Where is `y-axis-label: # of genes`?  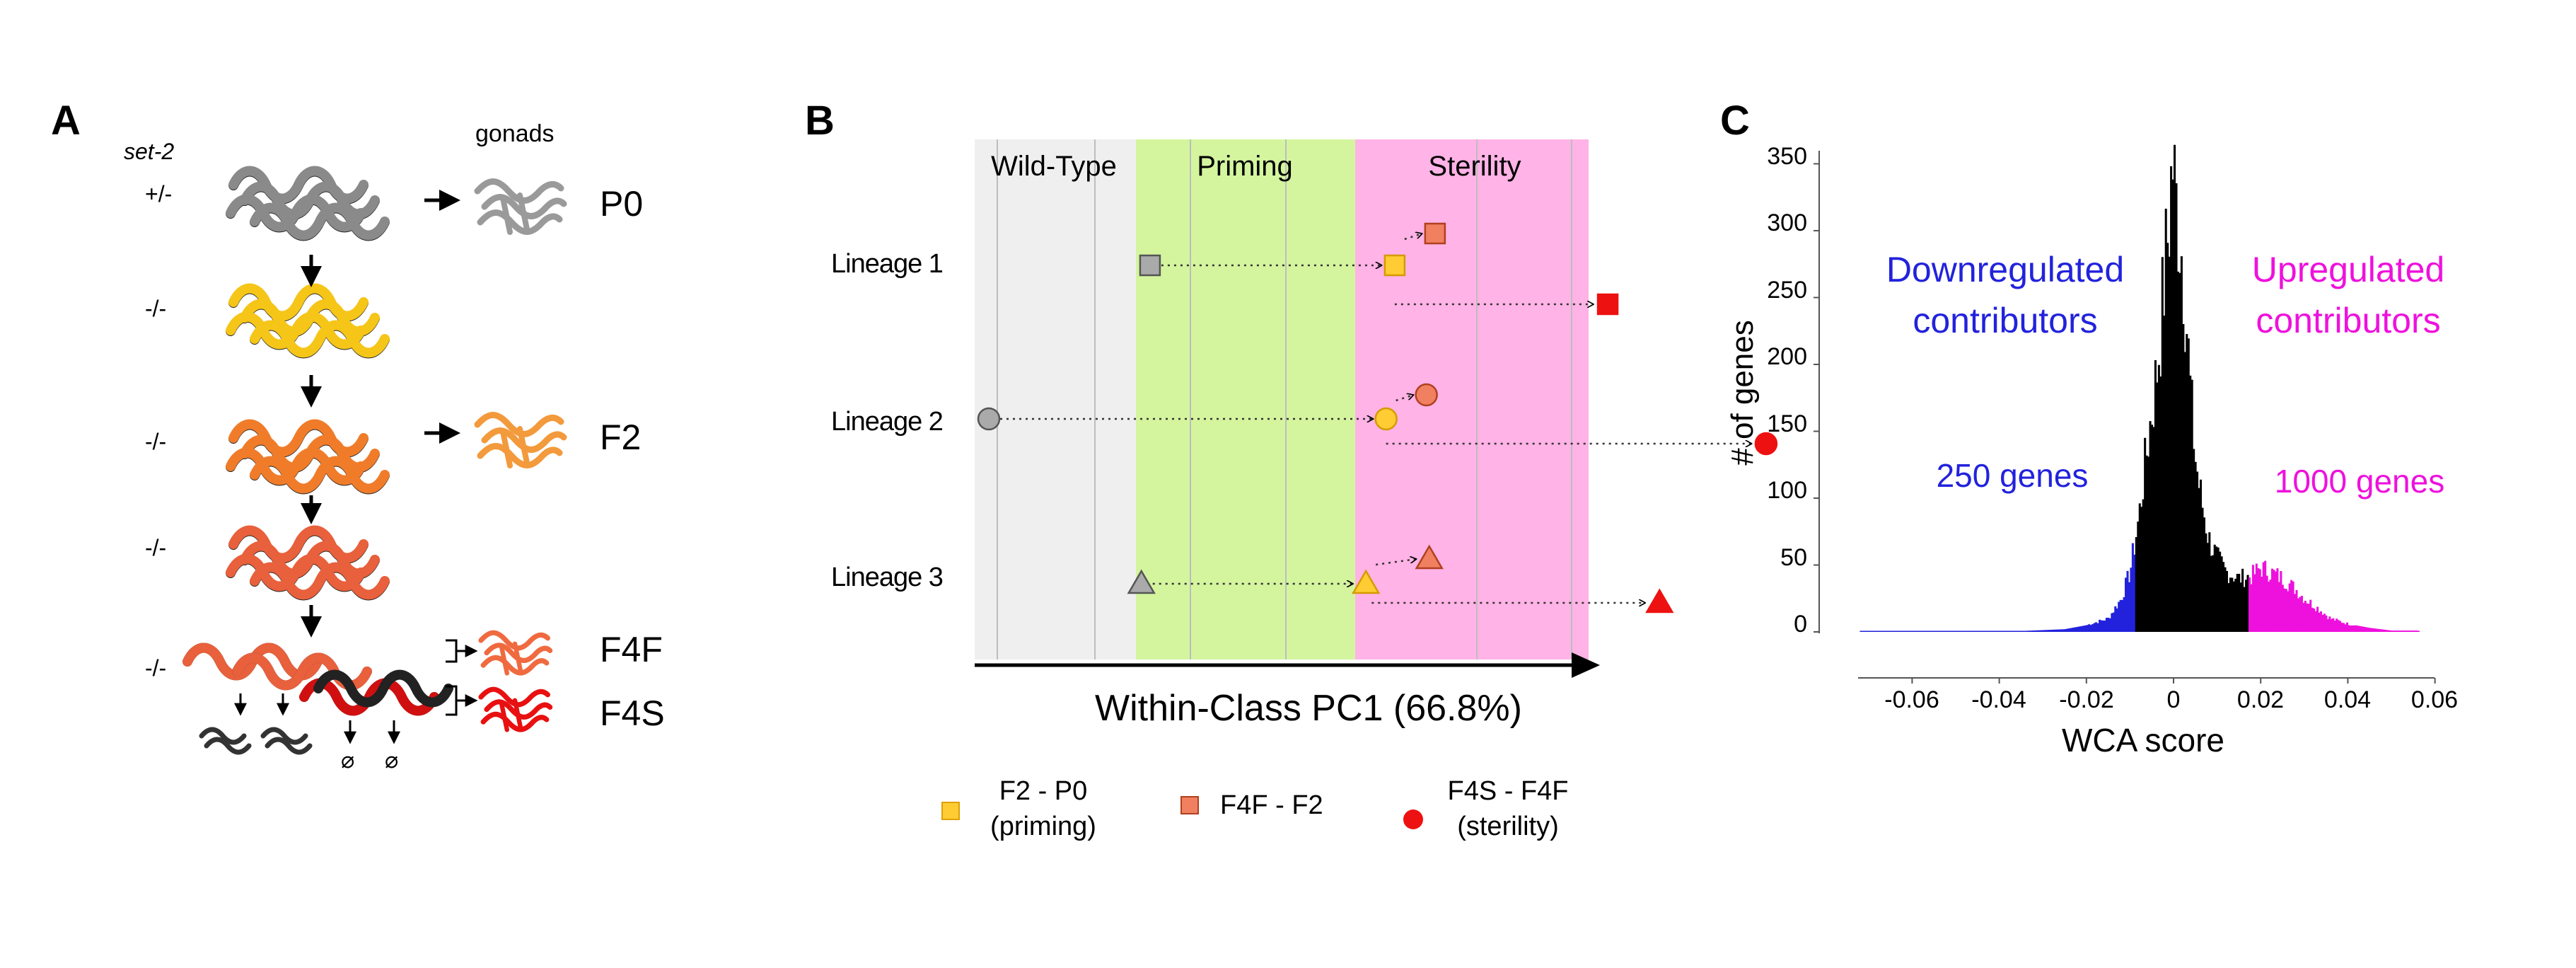
y-axis-label: # of genes is located at coordinates (1742, 393).